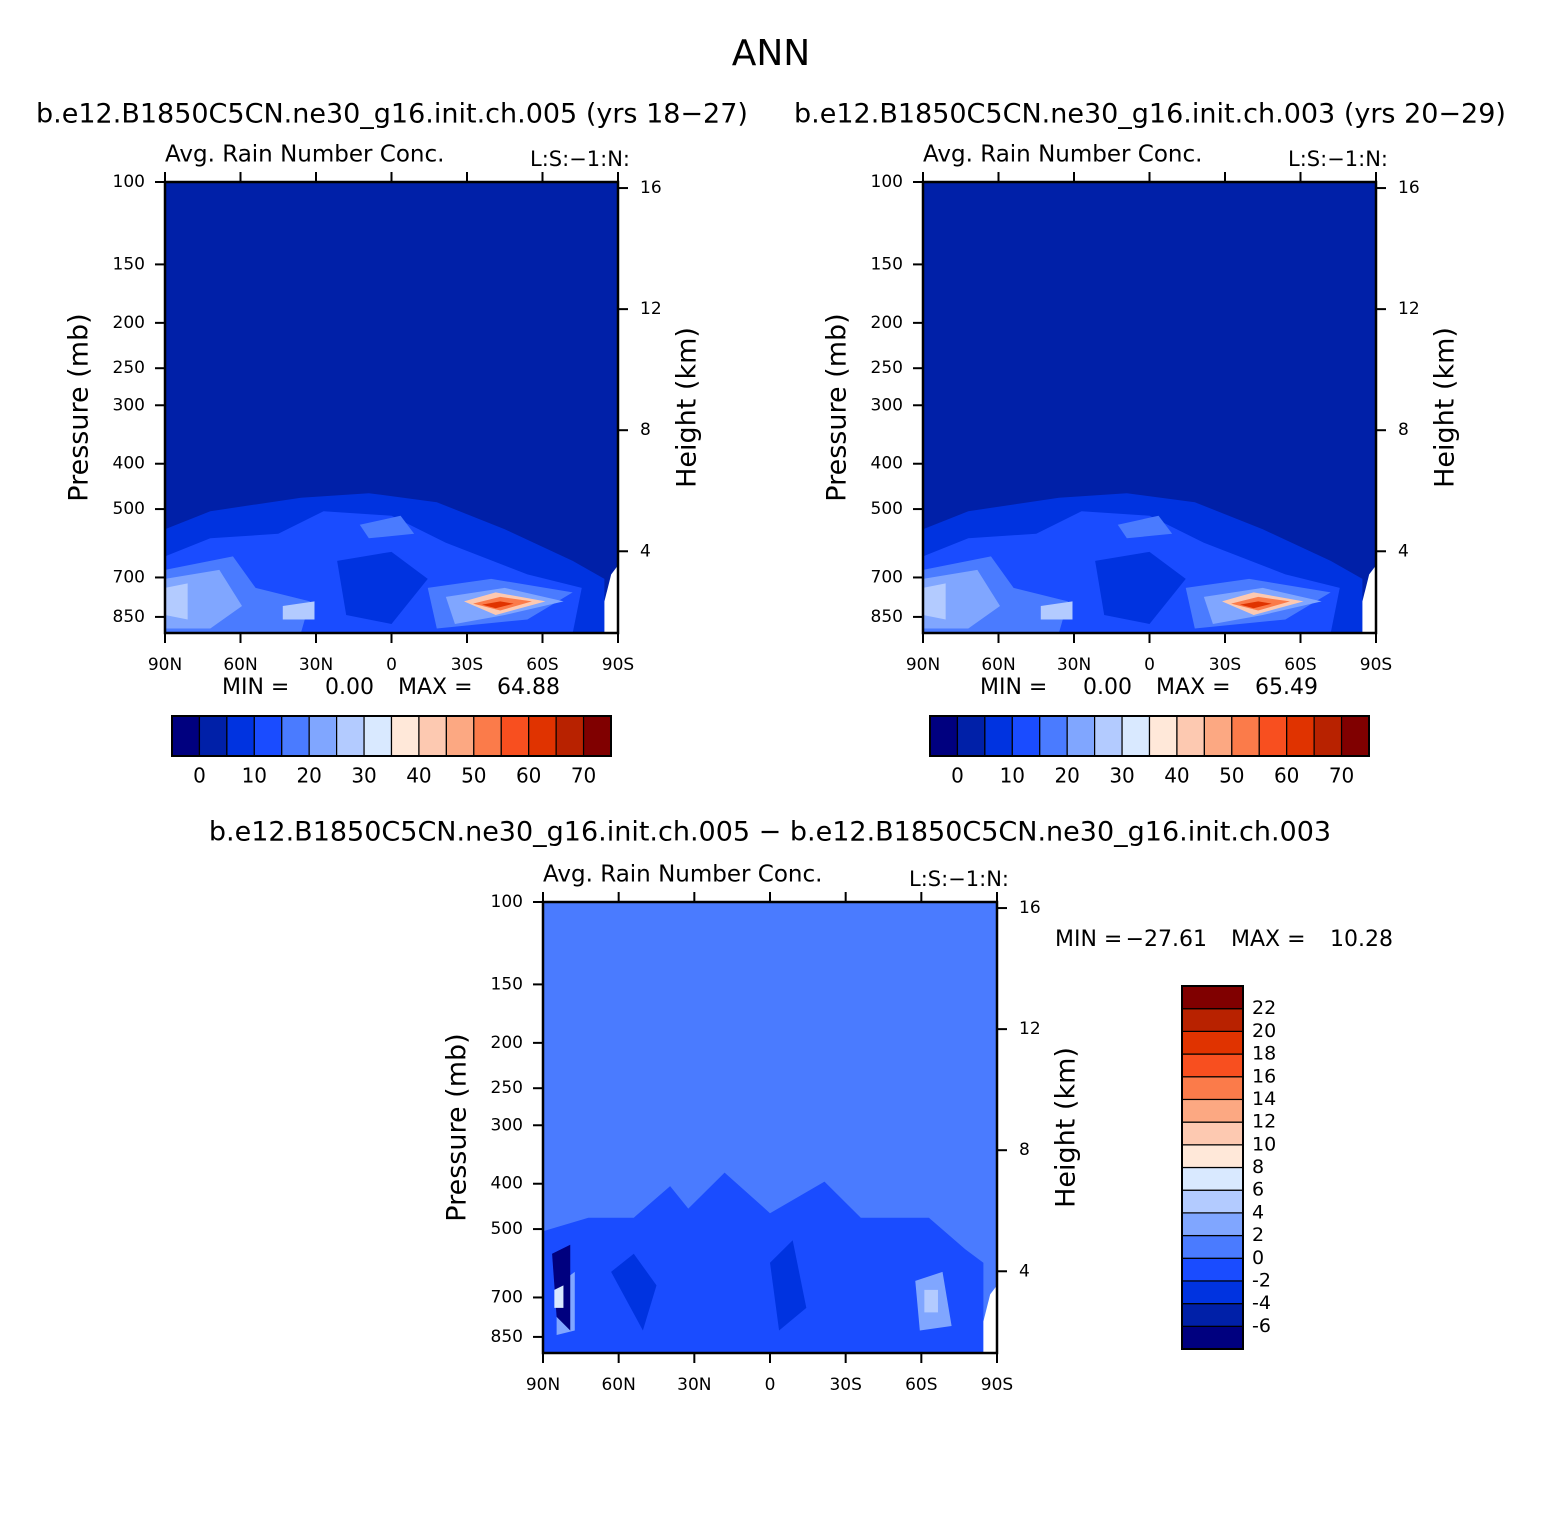  Describe the element at coordinates (1261, 1303) in the screenshot. I see `colorbar-label: -4` at that location.